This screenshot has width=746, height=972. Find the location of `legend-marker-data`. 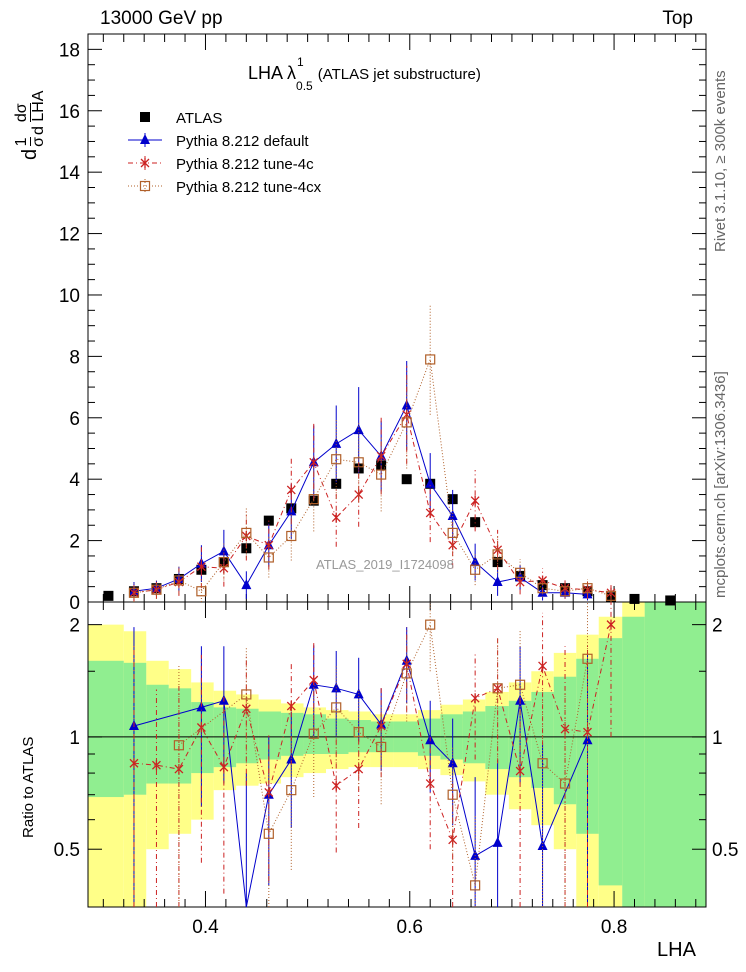

legend-marker-data is located at coordinates (145, 117).